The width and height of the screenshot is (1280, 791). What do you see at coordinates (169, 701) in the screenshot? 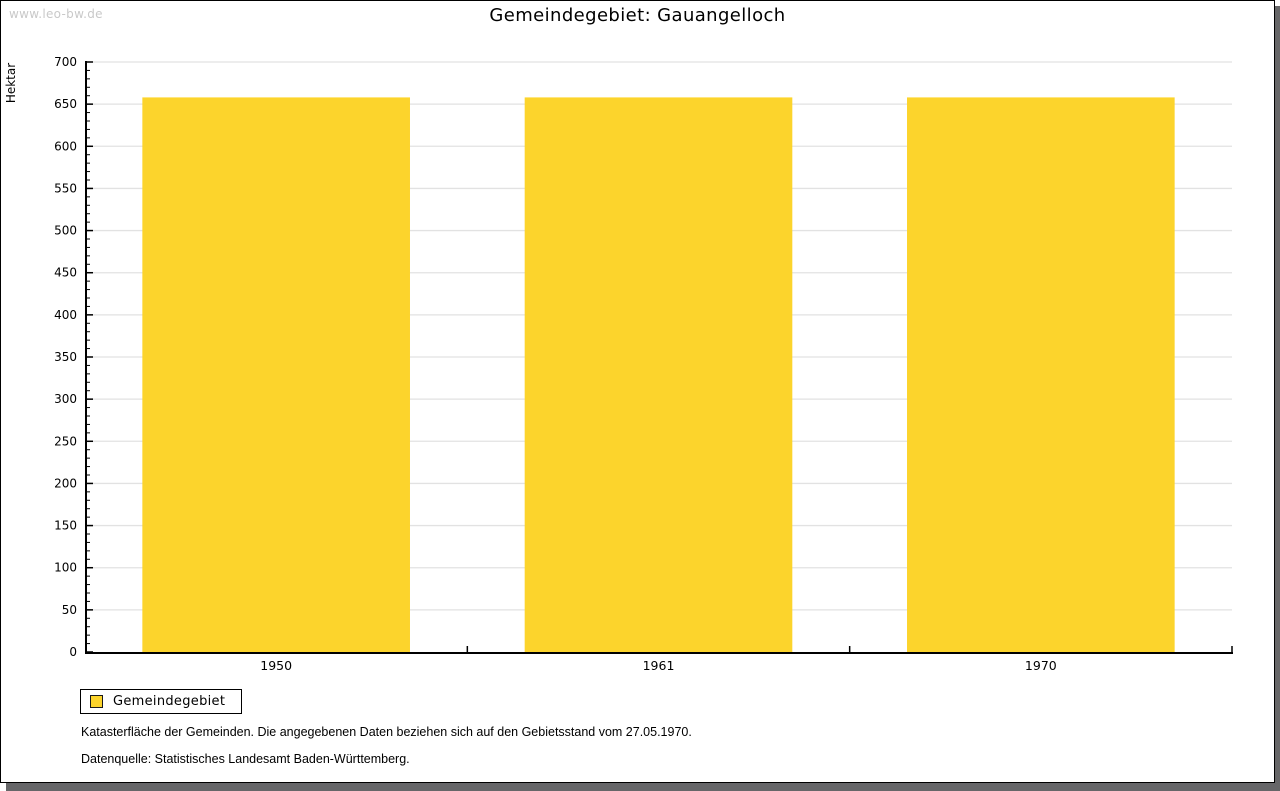
I see `legend-label: Gemeindegebiet` at bounding box center [169, 701].